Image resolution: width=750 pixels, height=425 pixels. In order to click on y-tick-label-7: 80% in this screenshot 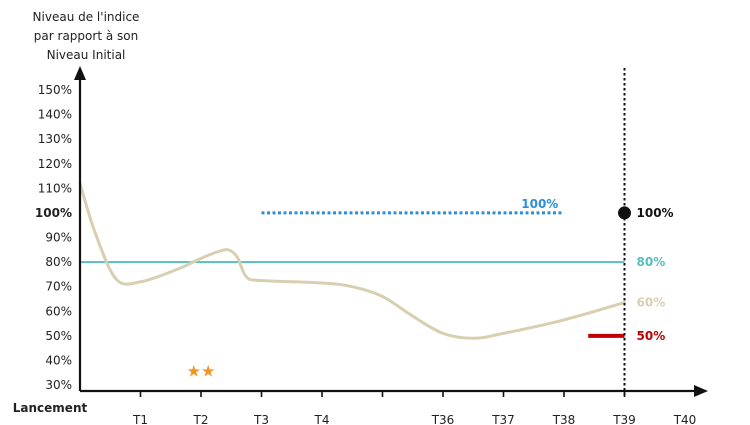, I will do `click(58, 262)`.